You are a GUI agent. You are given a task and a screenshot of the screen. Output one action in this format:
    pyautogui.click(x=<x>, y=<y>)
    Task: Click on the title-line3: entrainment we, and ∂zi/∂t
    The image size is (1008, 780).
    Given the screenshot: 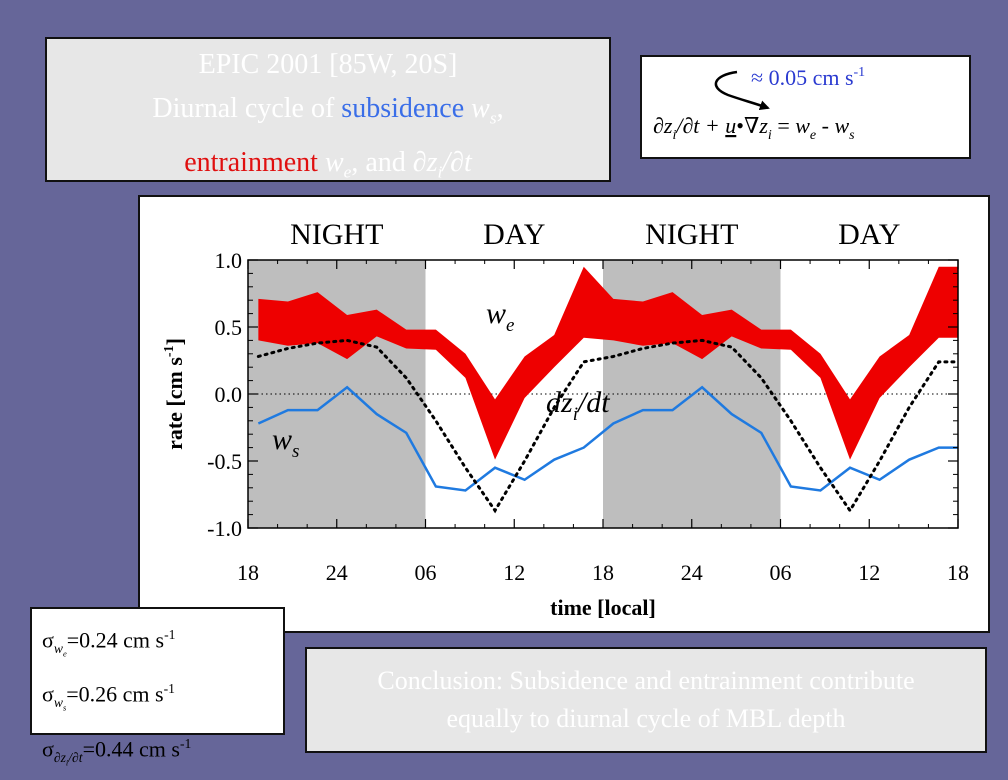 What is the action you would take?
    pyautogui.click(x=328, y=168)
    